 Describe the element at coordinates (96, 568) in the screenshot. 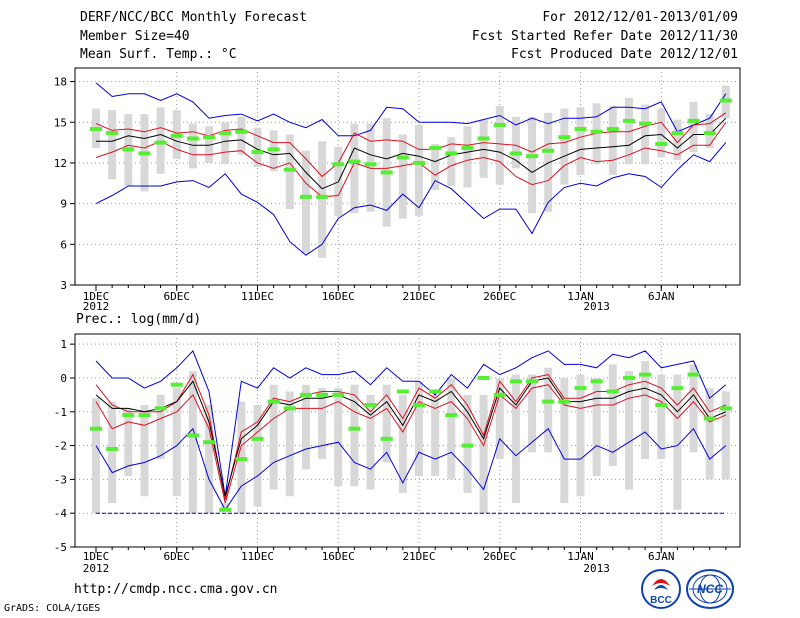

I see `x-year-label: 2012` at that location.